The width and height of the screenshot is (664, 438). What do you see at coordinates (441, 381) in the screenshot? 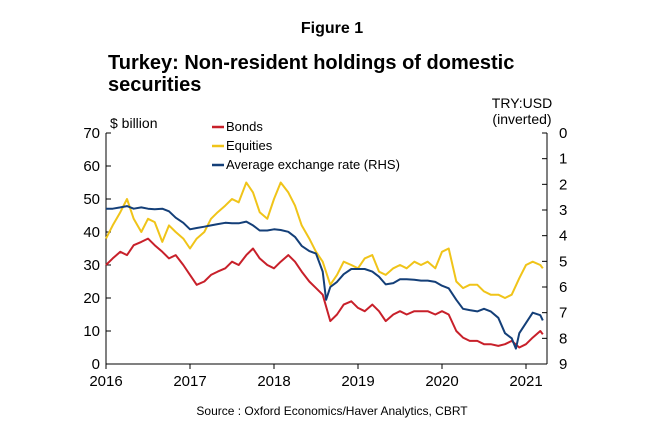
I see `x-tick-label: 2020` at bounding box center [441, 381].